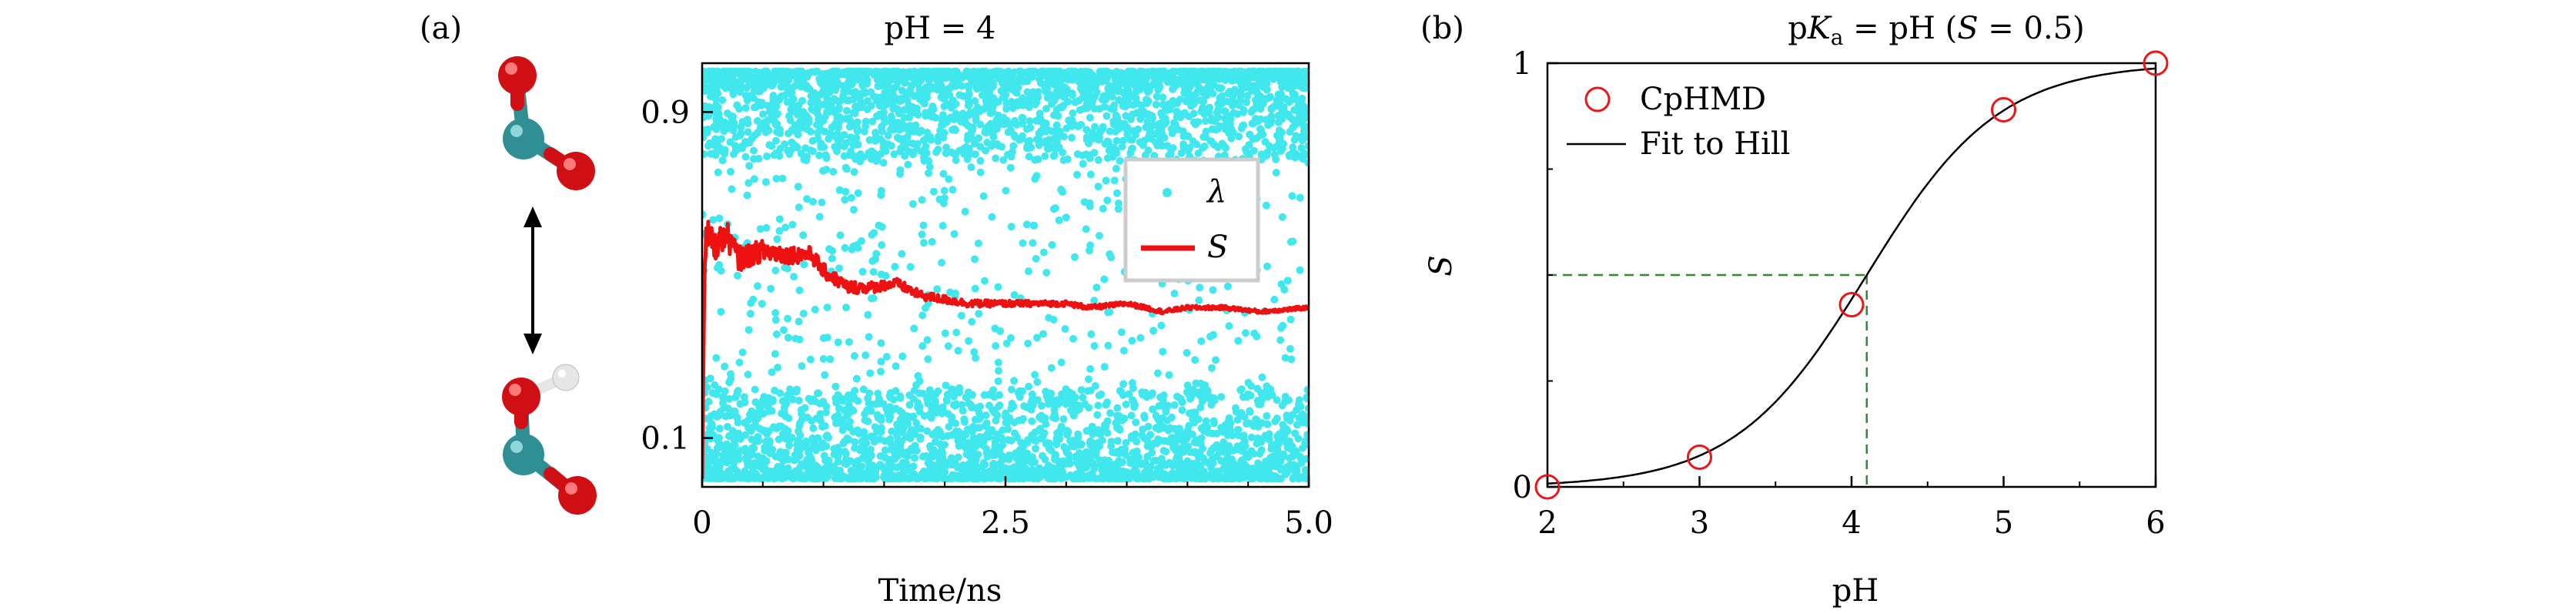  I want to click on panel-a-label: (a), so click(441, 28).